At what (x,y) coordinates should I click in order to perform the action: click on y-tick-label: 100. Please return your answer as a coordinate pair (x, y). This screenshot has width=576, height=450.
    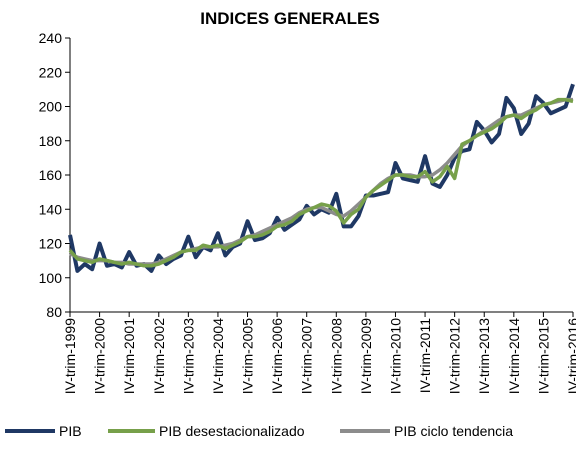
    Looking at the image, I should click on (51, 278).